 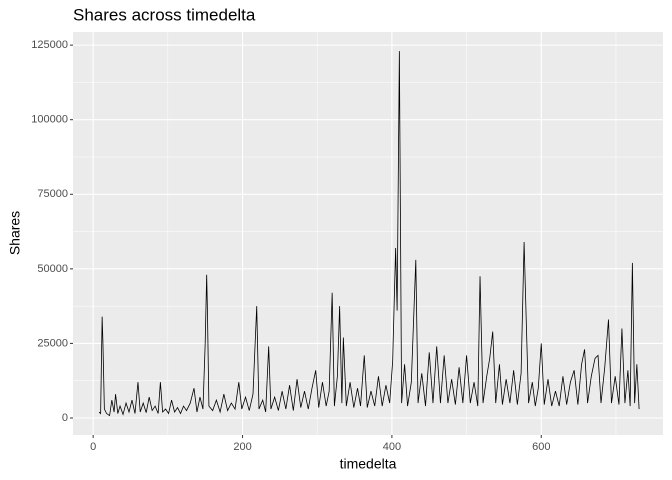 What do you see at coordinates (392, 447) in the screenshot?
I see `x-tick-label: 400` at bounding box center [392, 447].